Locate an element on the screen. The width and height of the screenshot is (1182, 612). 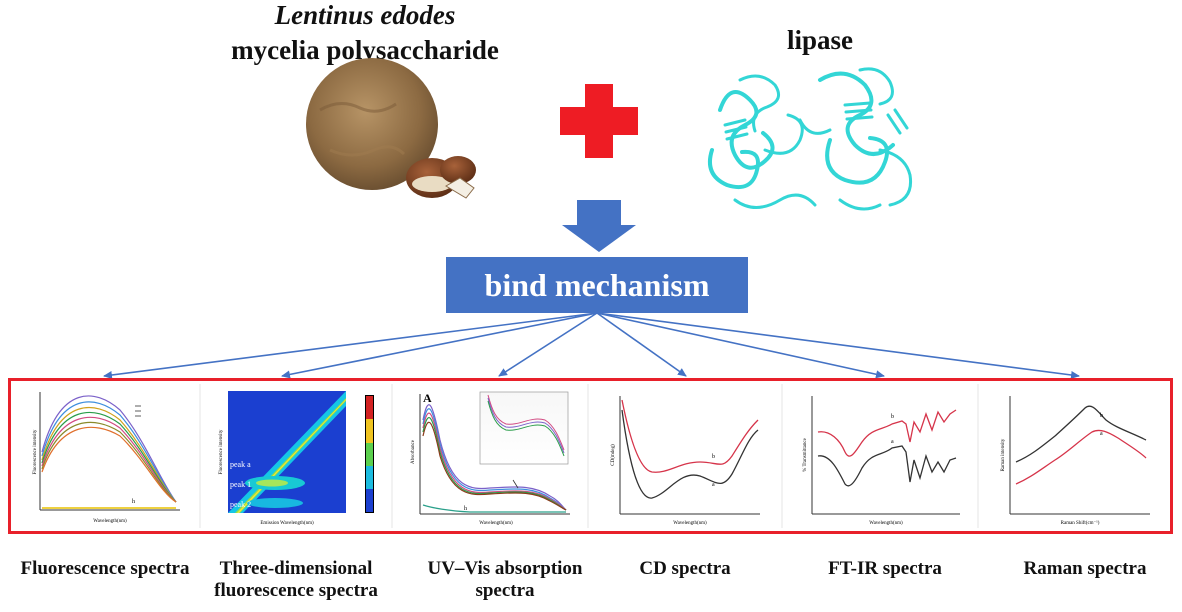
raman-spectra-label: Raman spectra is located at coordinates (1085, 568).